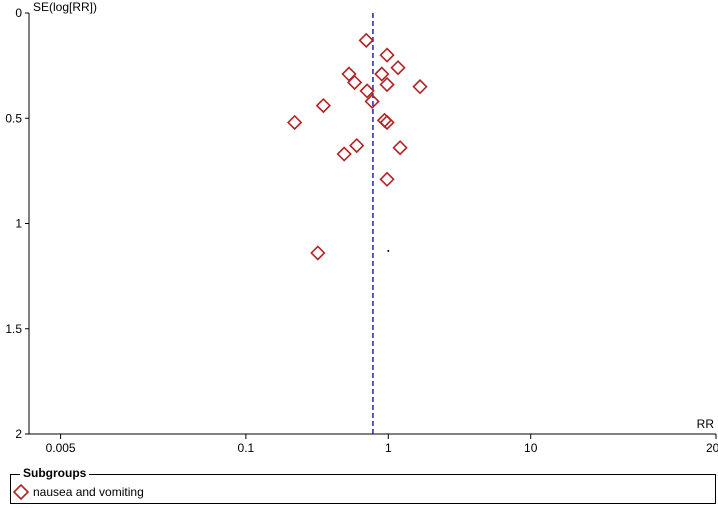 The image size is (718, 508). I want to click on x-axis-title: RR, so click(706, 424).